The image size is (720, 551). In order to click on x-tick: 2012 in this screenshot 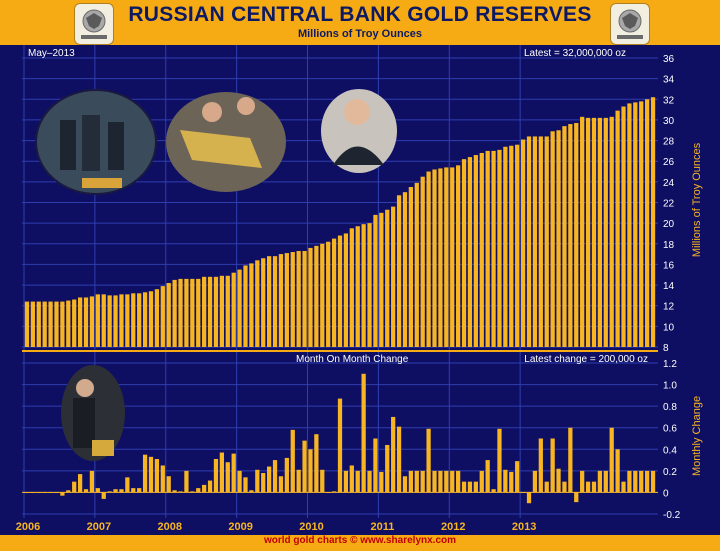, I will do `click(453, 527)`.